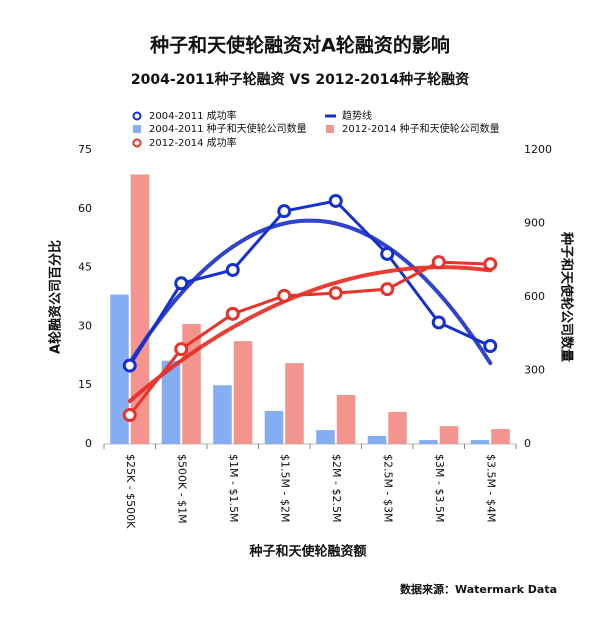  I want to click on legend-label: 2012-2014 成功率, so click(193, 142).